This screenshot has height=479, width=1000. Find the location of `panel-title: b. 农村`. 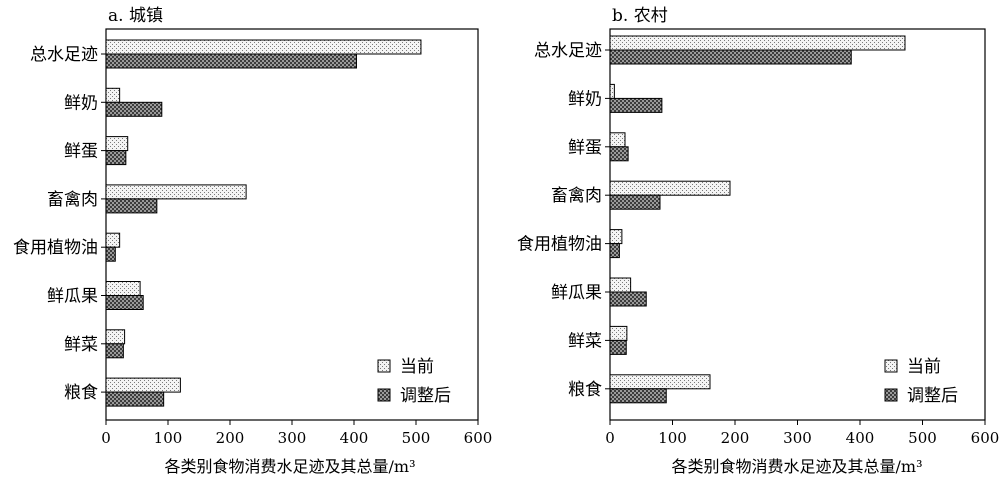

panel-title: b. 农村 is located at coordinates (640, 16).